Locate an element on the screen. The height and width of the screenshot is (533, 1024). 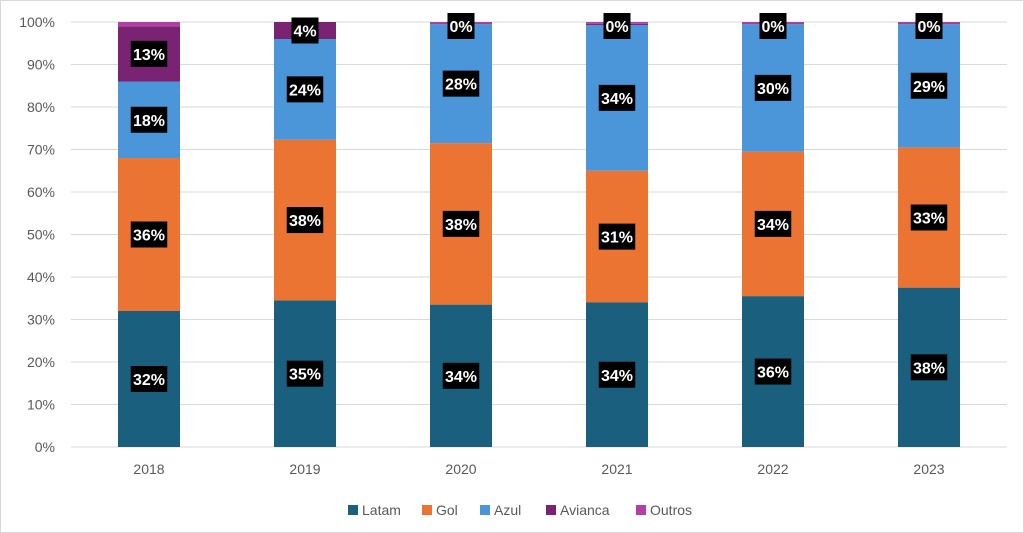
bar-stack-2018: 32% 36% 18% 13% is located at coordinates (149, 234).